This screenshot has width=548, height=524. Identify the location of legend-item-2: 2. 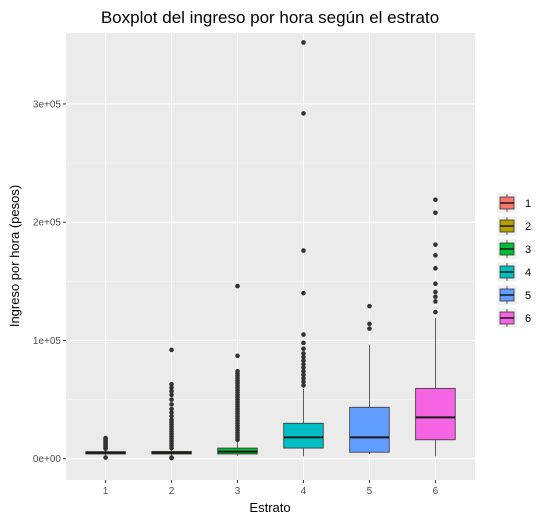
(514, 226).